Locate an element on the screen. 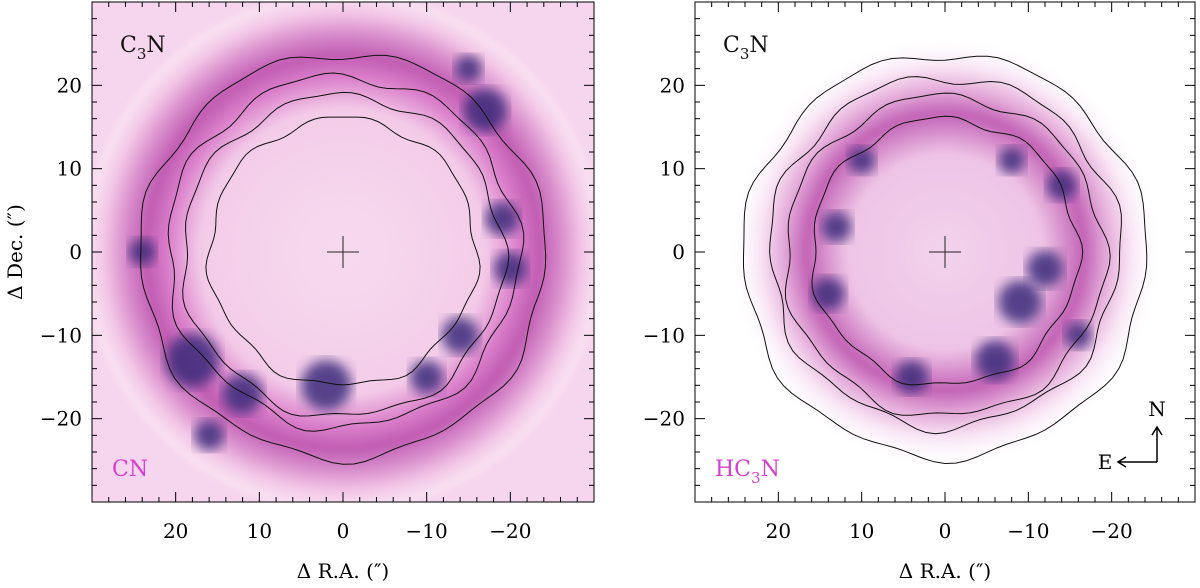 The height and width of the screenshot is (588, 1200). y-axis-label: Δ Dec. (″) is located at coordinates (15, 252).